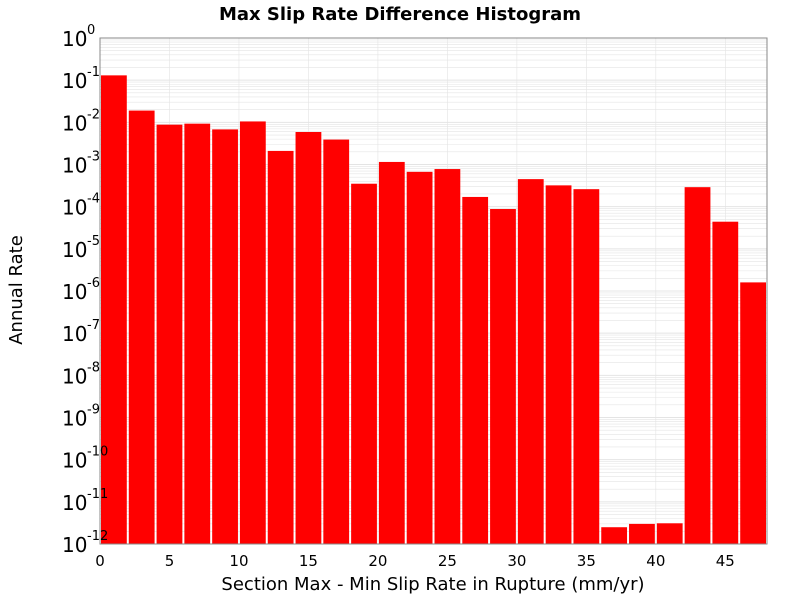  Describe the element at coordinates (97, 494) in the screenshot. I see `y-tick-exponent: -11` at that location.